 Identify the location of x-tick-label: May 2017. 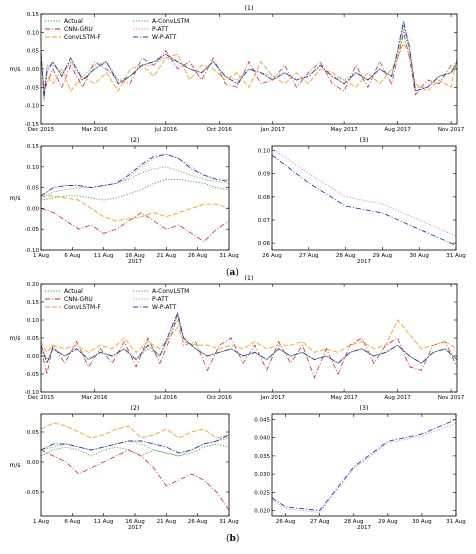
(345, 130).